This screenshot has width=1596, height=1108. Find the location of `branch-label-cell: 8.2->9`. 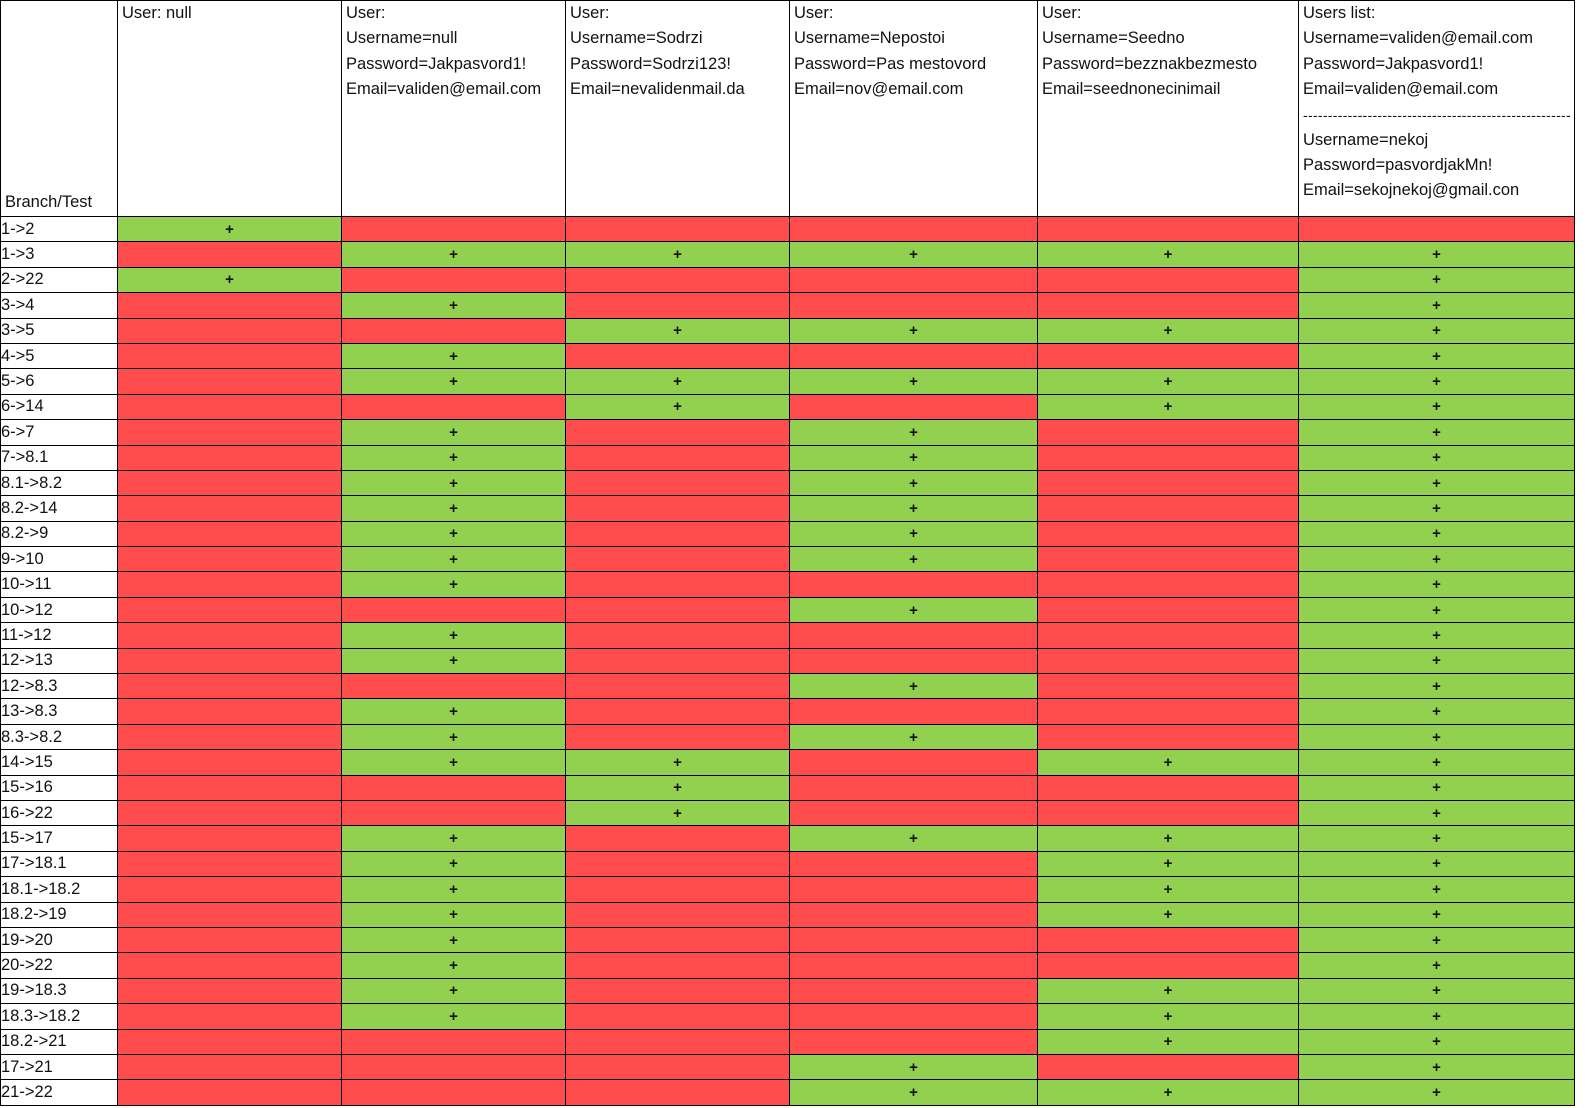

branch-label-cell: 8.2->9 is located at coordinates (59, 534).